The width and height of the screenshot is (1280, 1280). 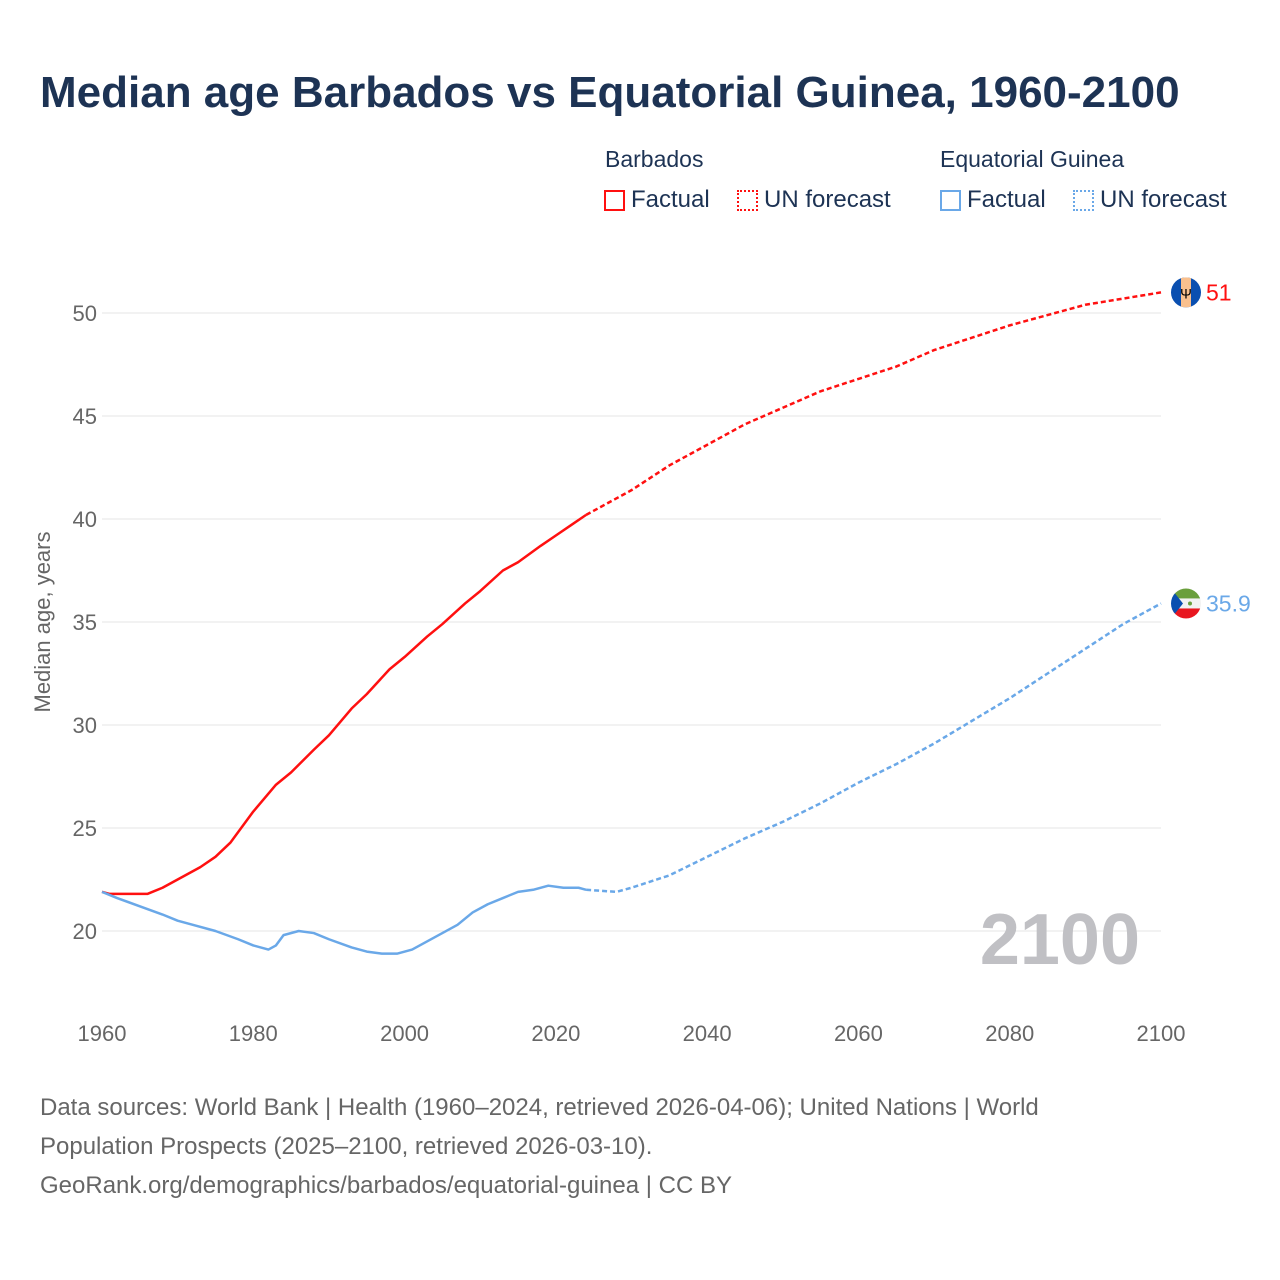 I want to click on y-tick-label: 40, so click(x=85, y=519).